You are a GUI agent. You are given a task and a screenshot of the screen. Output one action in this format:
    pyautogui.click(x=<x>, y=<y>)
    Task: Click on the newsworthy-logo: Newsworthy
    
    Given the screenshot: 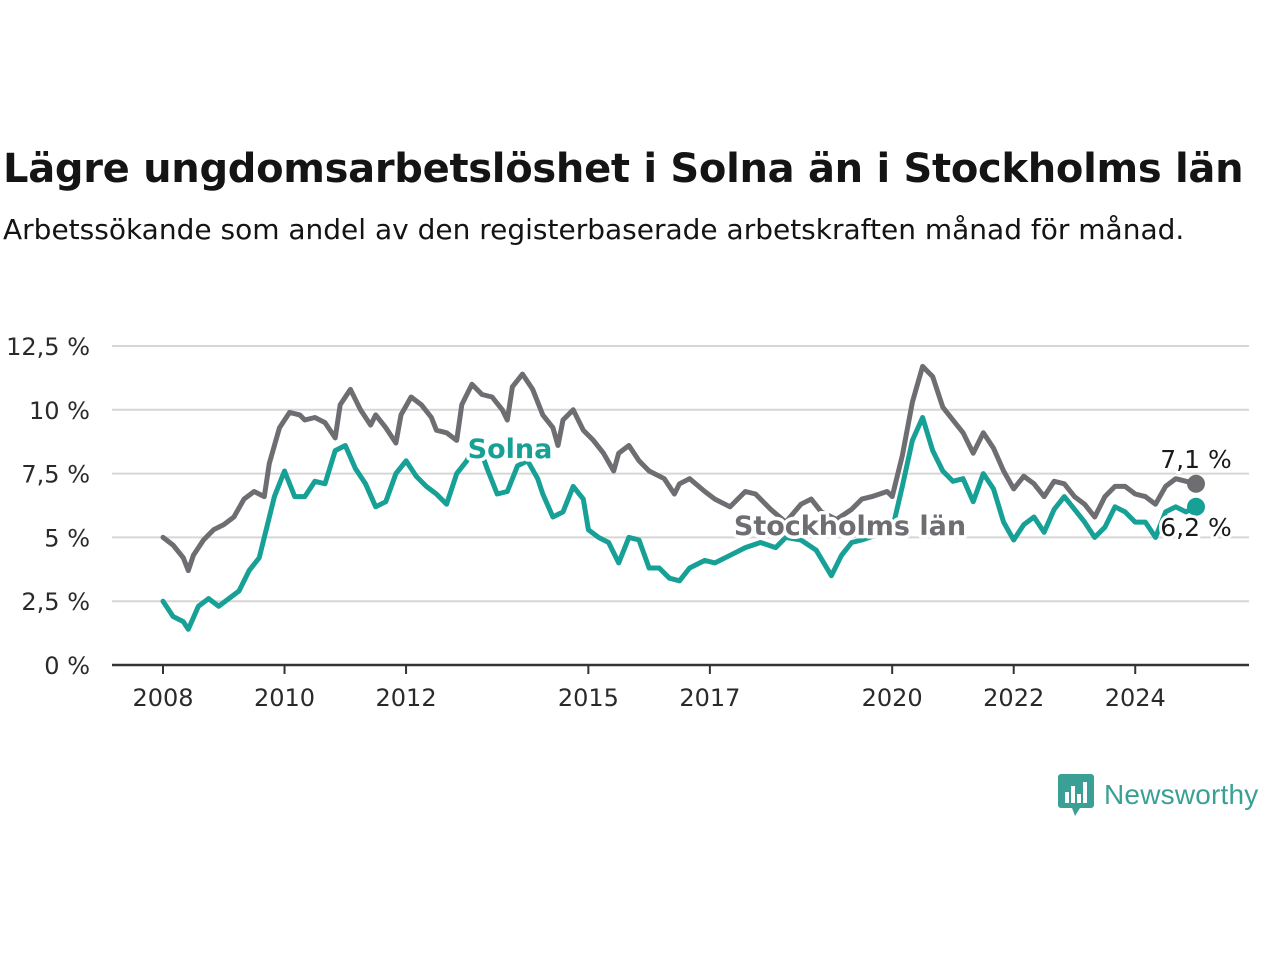 What is the action you would take?
    pyautogui.click(x=1158, y=795)
    